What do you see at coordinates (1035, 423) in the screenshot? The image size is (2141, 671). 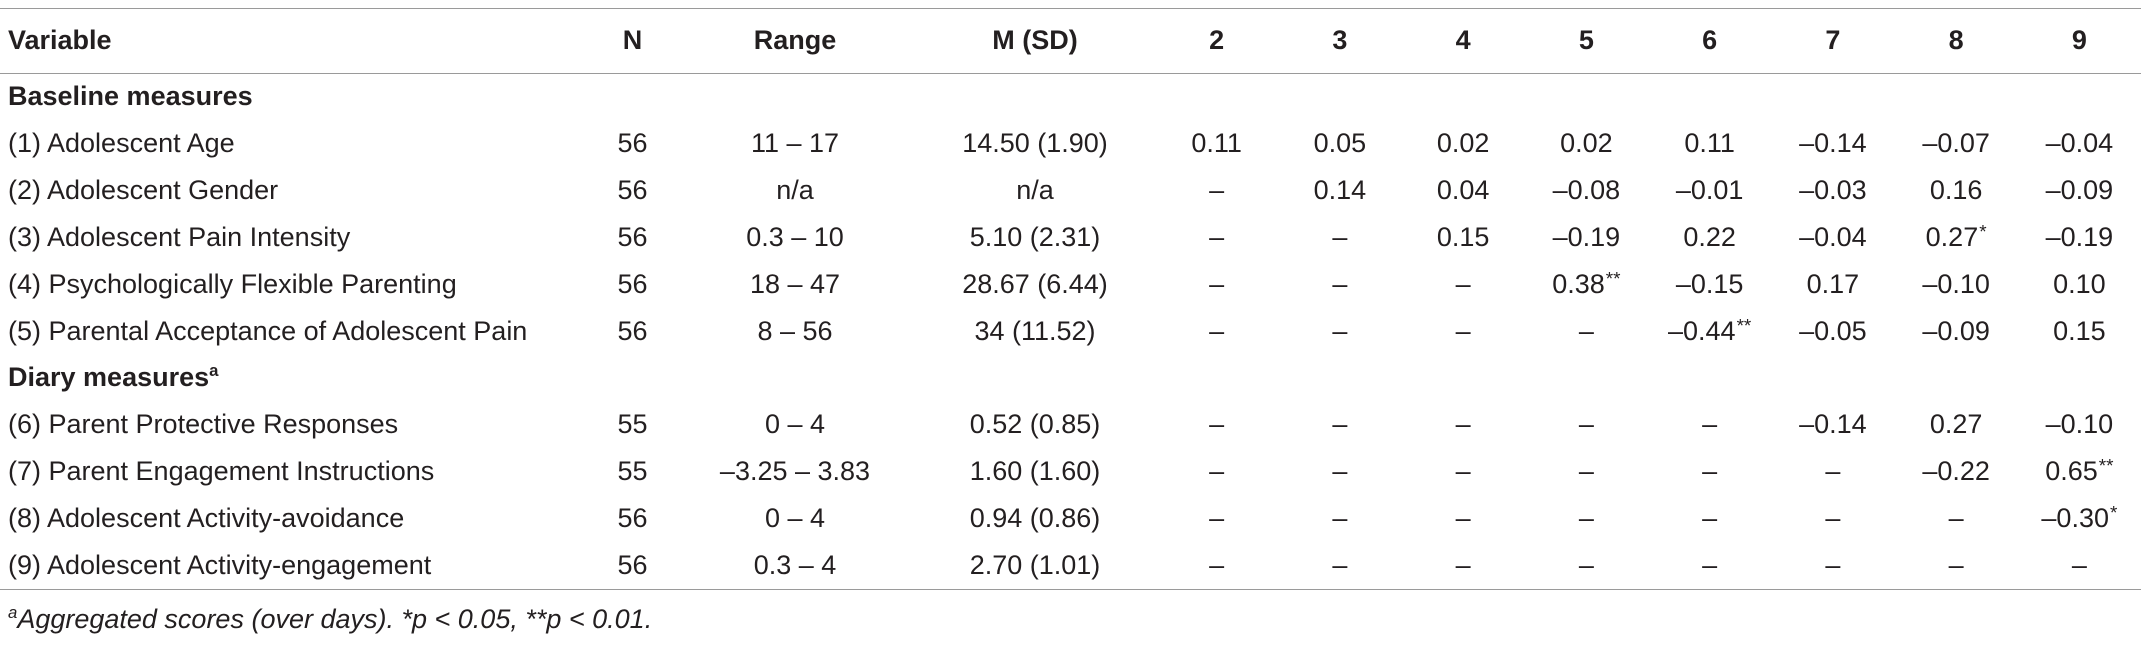 I see `cell-msd: 0.52 (0.85)` at bounding box center [1035, 423].